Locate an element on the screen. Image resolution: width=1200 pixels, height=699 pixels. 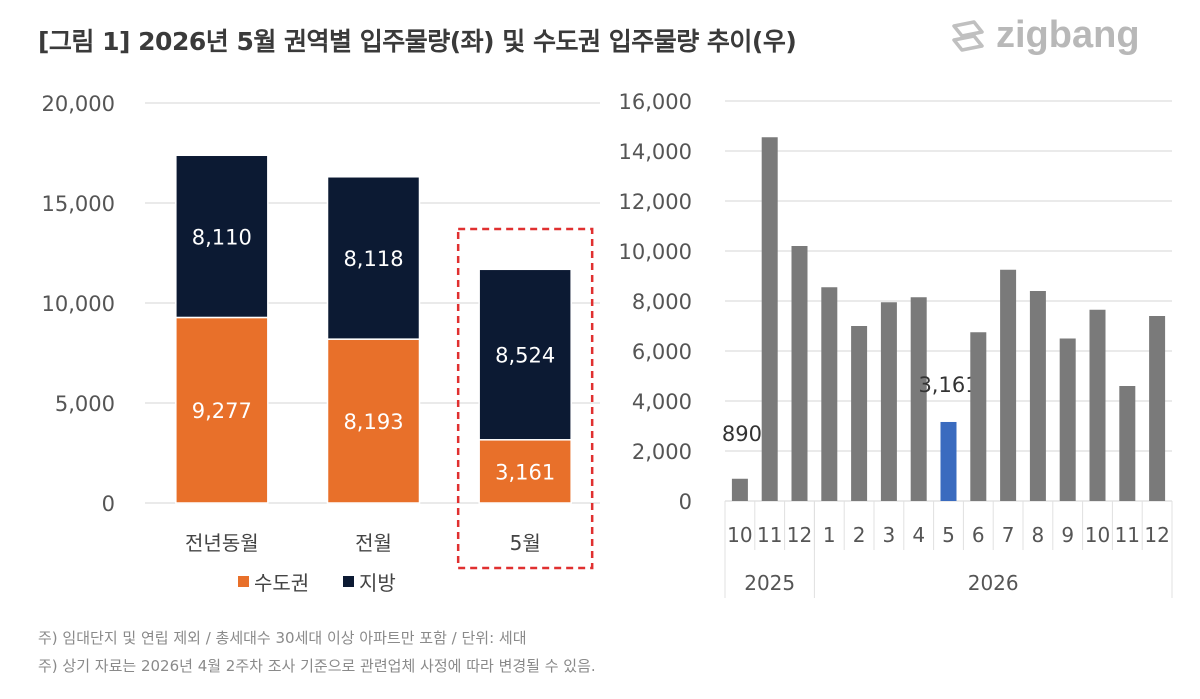
x-tick-label: 전년동월 is located at coordinates (222, 543).